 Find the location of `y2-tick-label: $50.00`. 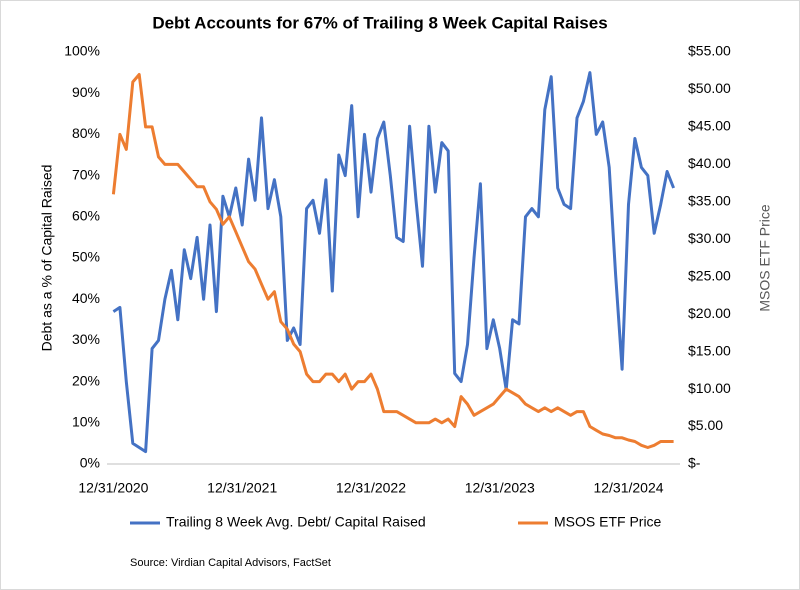

y2-tick-label: $50.00 is located at coordinates (709, 88).